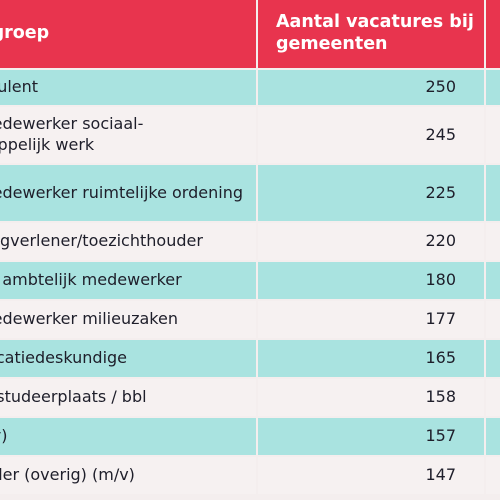 This screenshot has width=500, height=500. I want to click on table-row: Klantconsulent 250, so click(250, 87).